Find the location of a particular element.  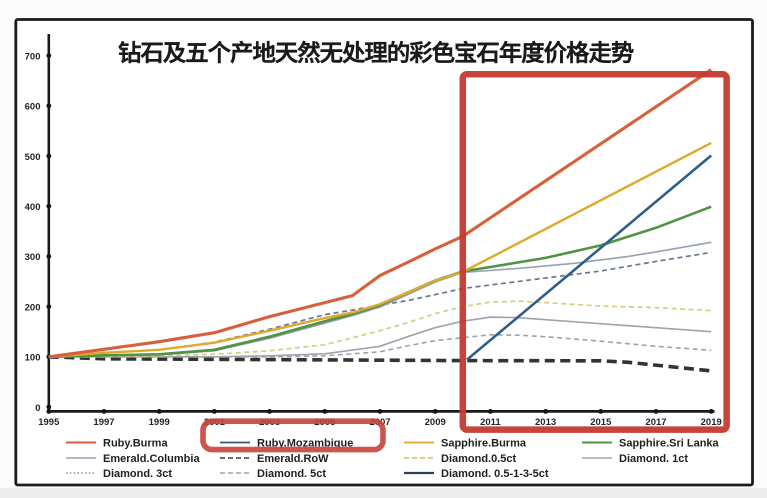

svg-text: Diamond. 1ct is located at coordinates (653, 459).